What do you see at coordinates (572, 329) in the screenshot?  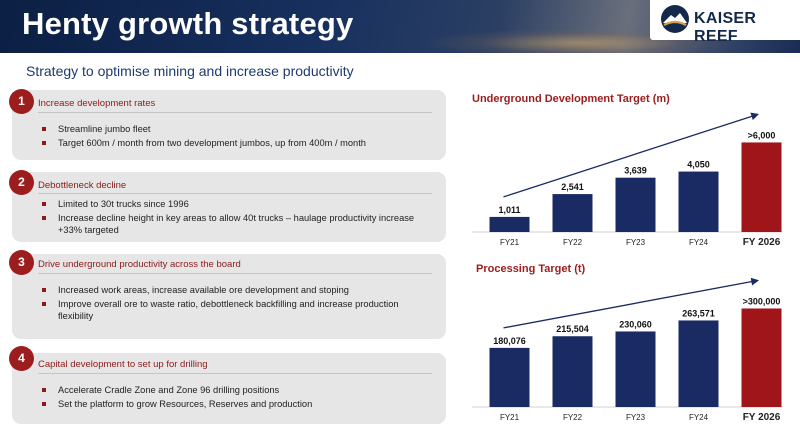 I see `data-label: 215,504` at bounding box center [572, 329].